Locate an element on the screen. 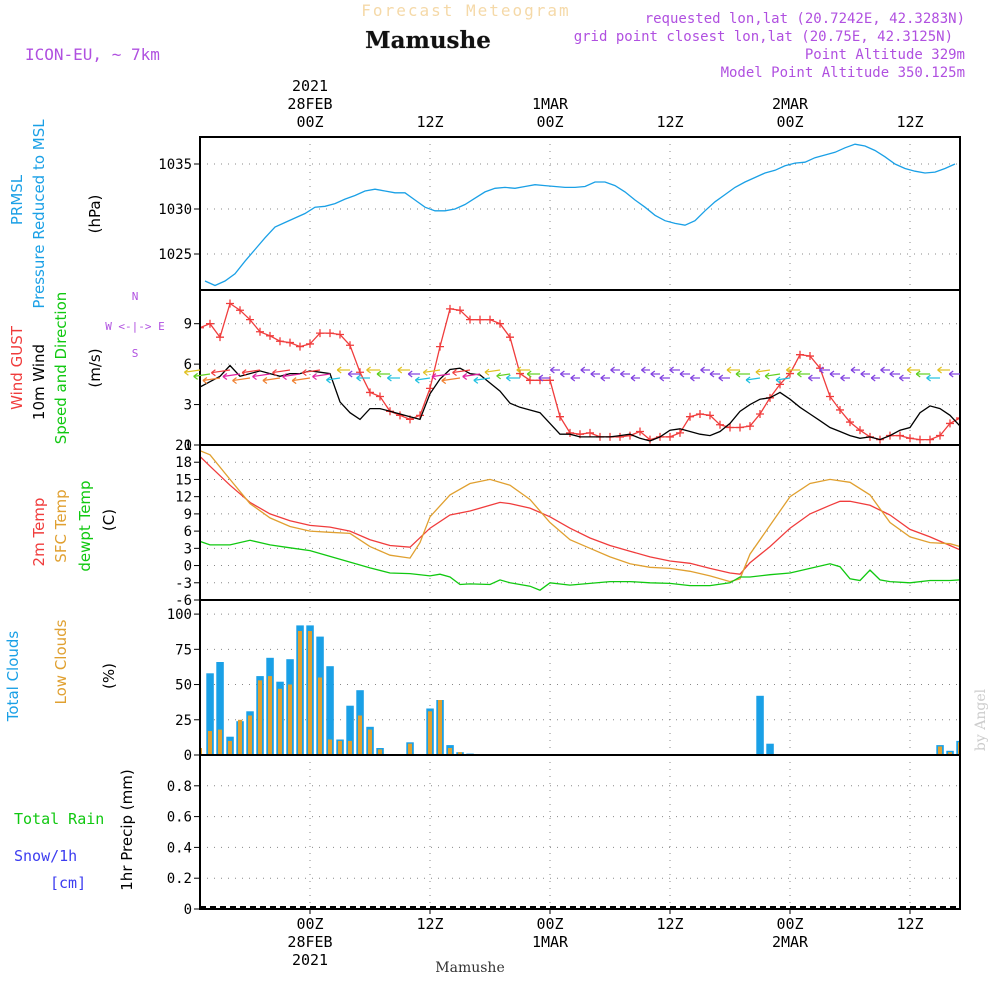 This screenshot has height=1000, width=1000. y-tick-label: 6 is located at coordinates (188, 532).